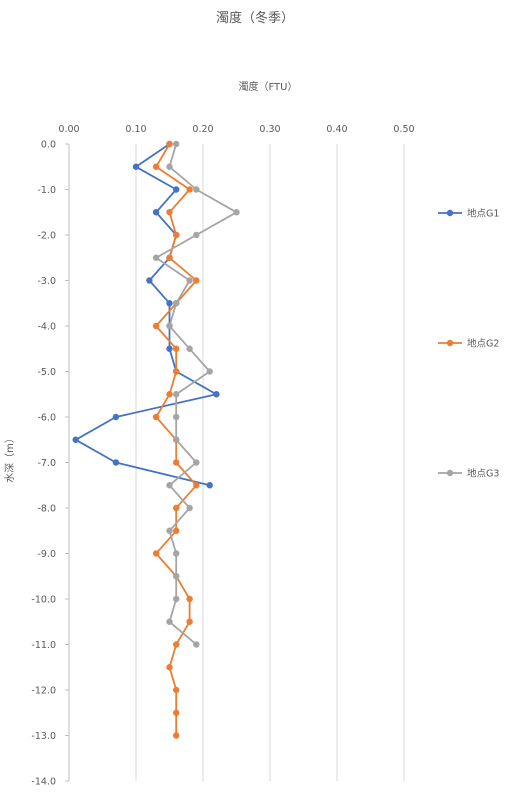 This screenshot has width=510, height=799. I want to click on y-tick-label: -12.0, so click(43, 691).